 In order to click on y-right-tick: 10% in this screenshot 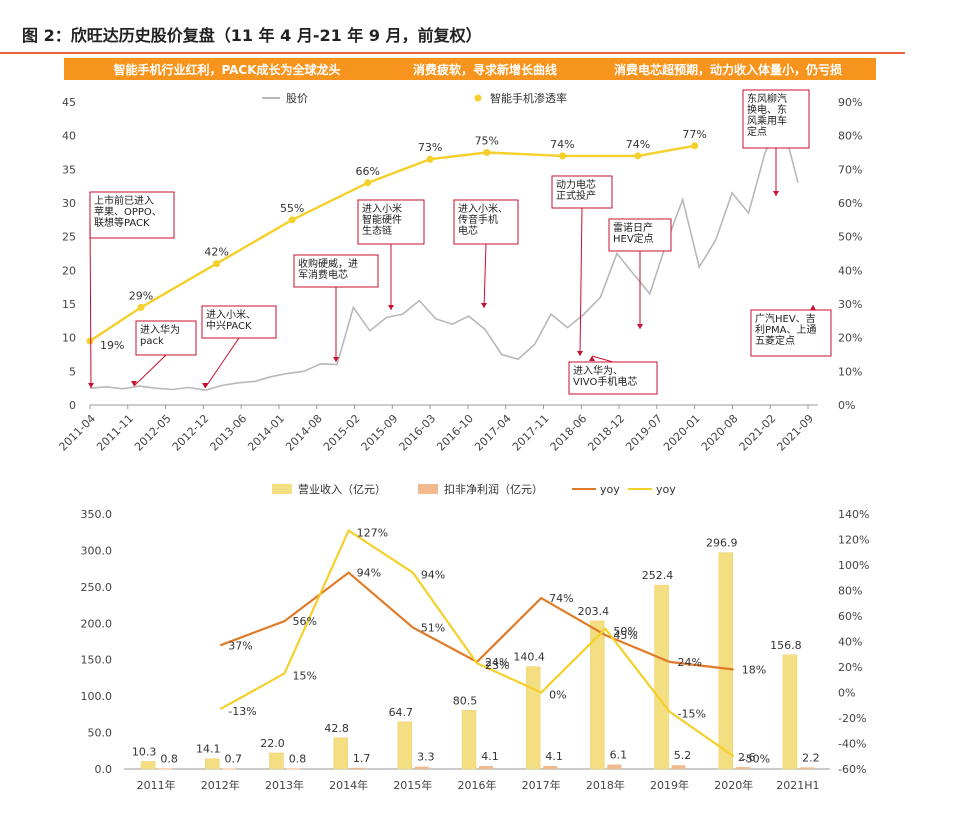, I will do `click(850, 371)`.